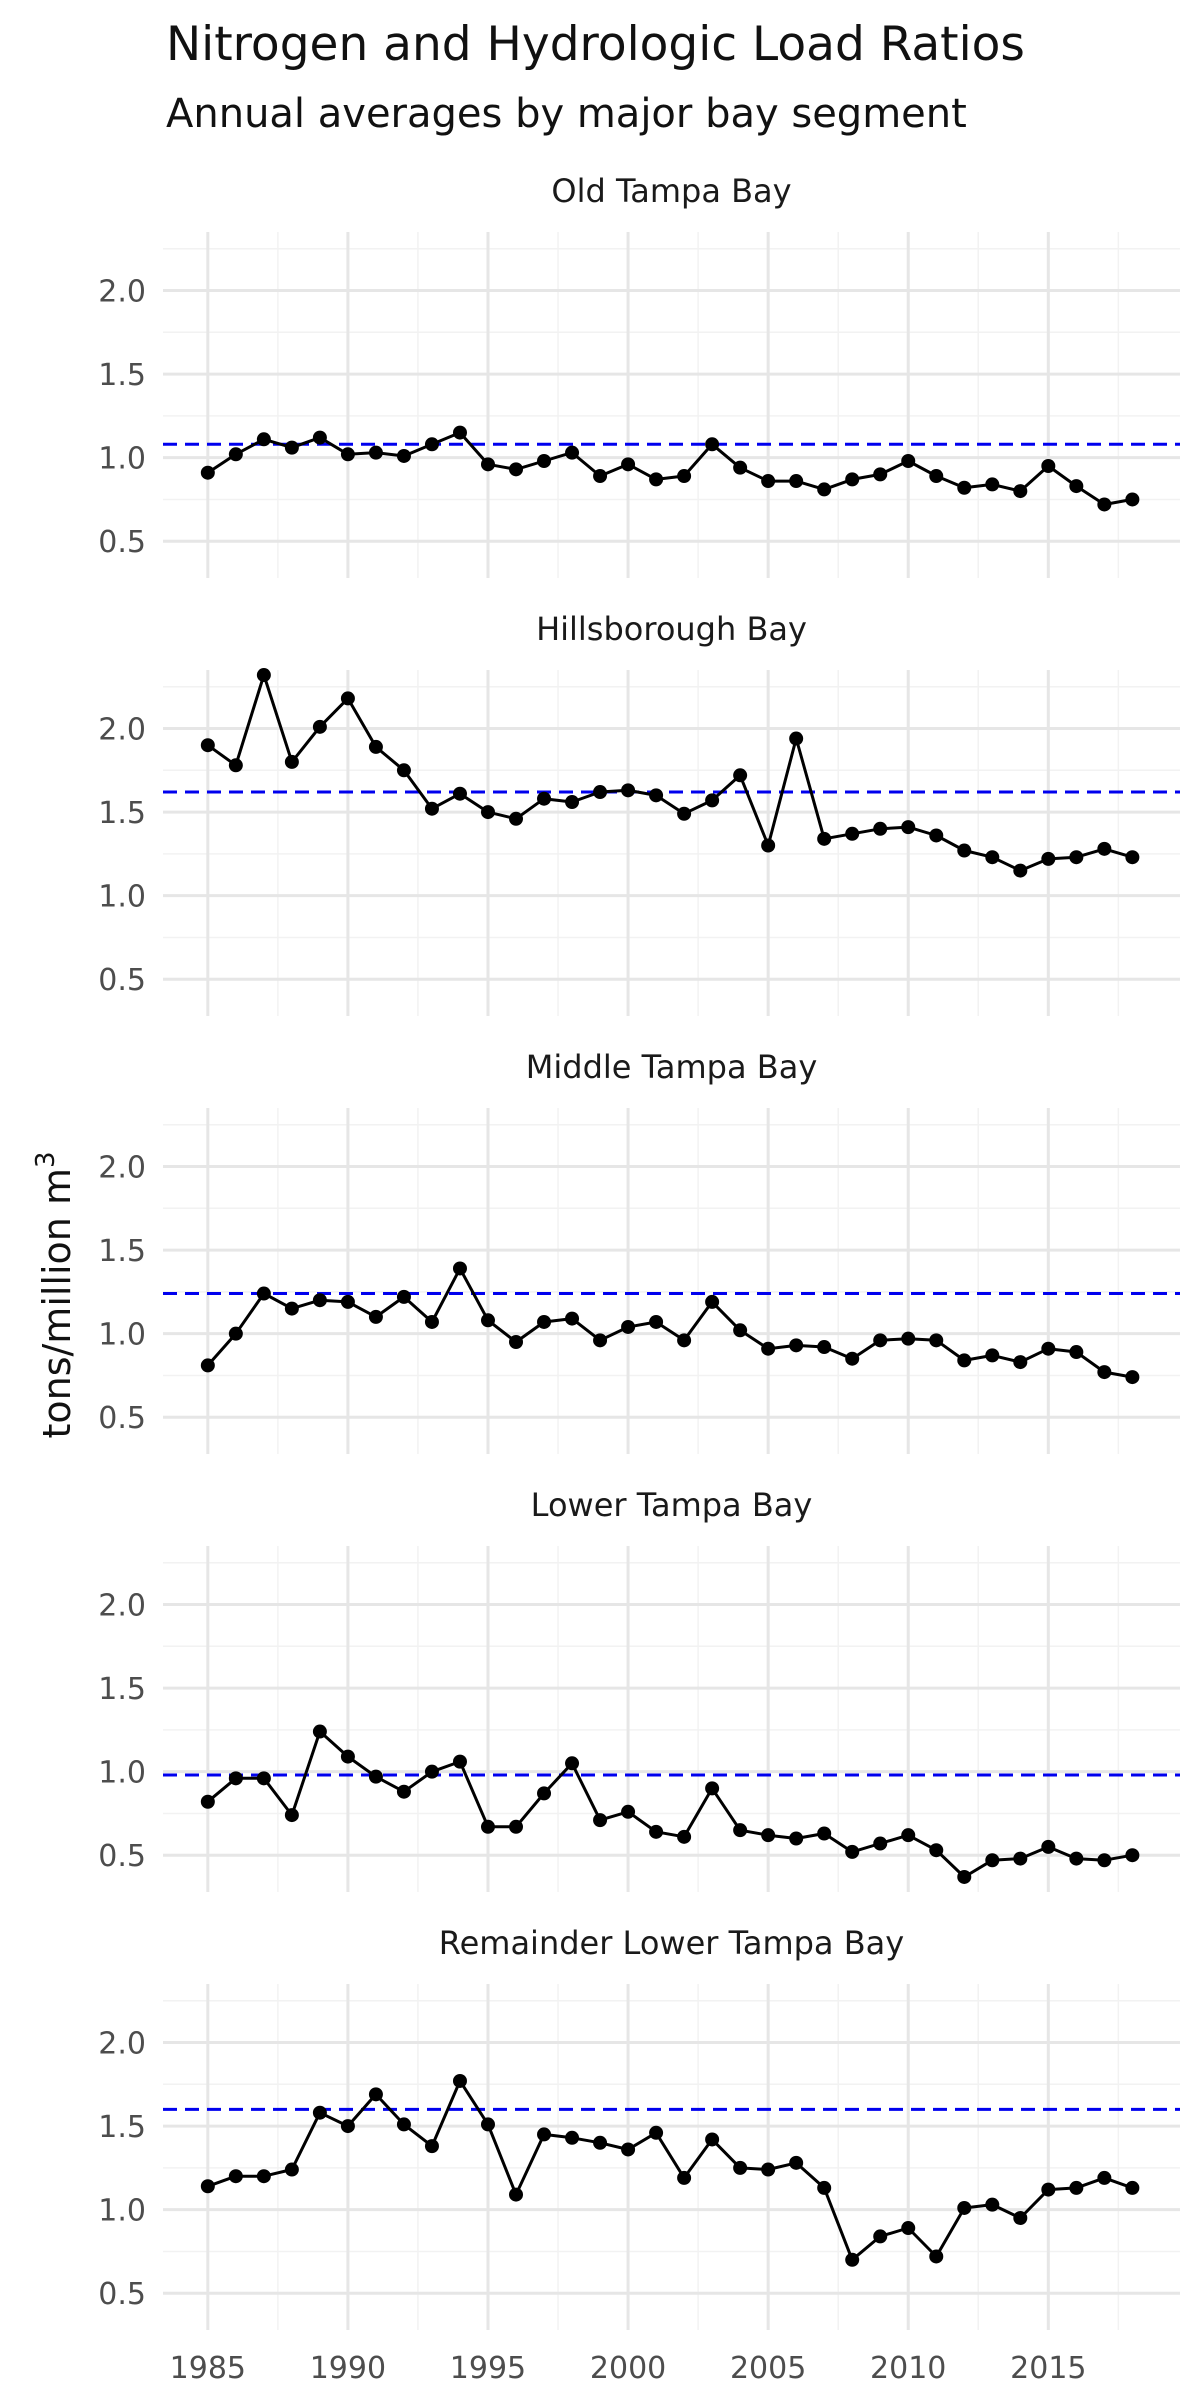 The image size is (1200, 2400). I want to click on facet-title: Old Tampa Bay, so click(671, 191).